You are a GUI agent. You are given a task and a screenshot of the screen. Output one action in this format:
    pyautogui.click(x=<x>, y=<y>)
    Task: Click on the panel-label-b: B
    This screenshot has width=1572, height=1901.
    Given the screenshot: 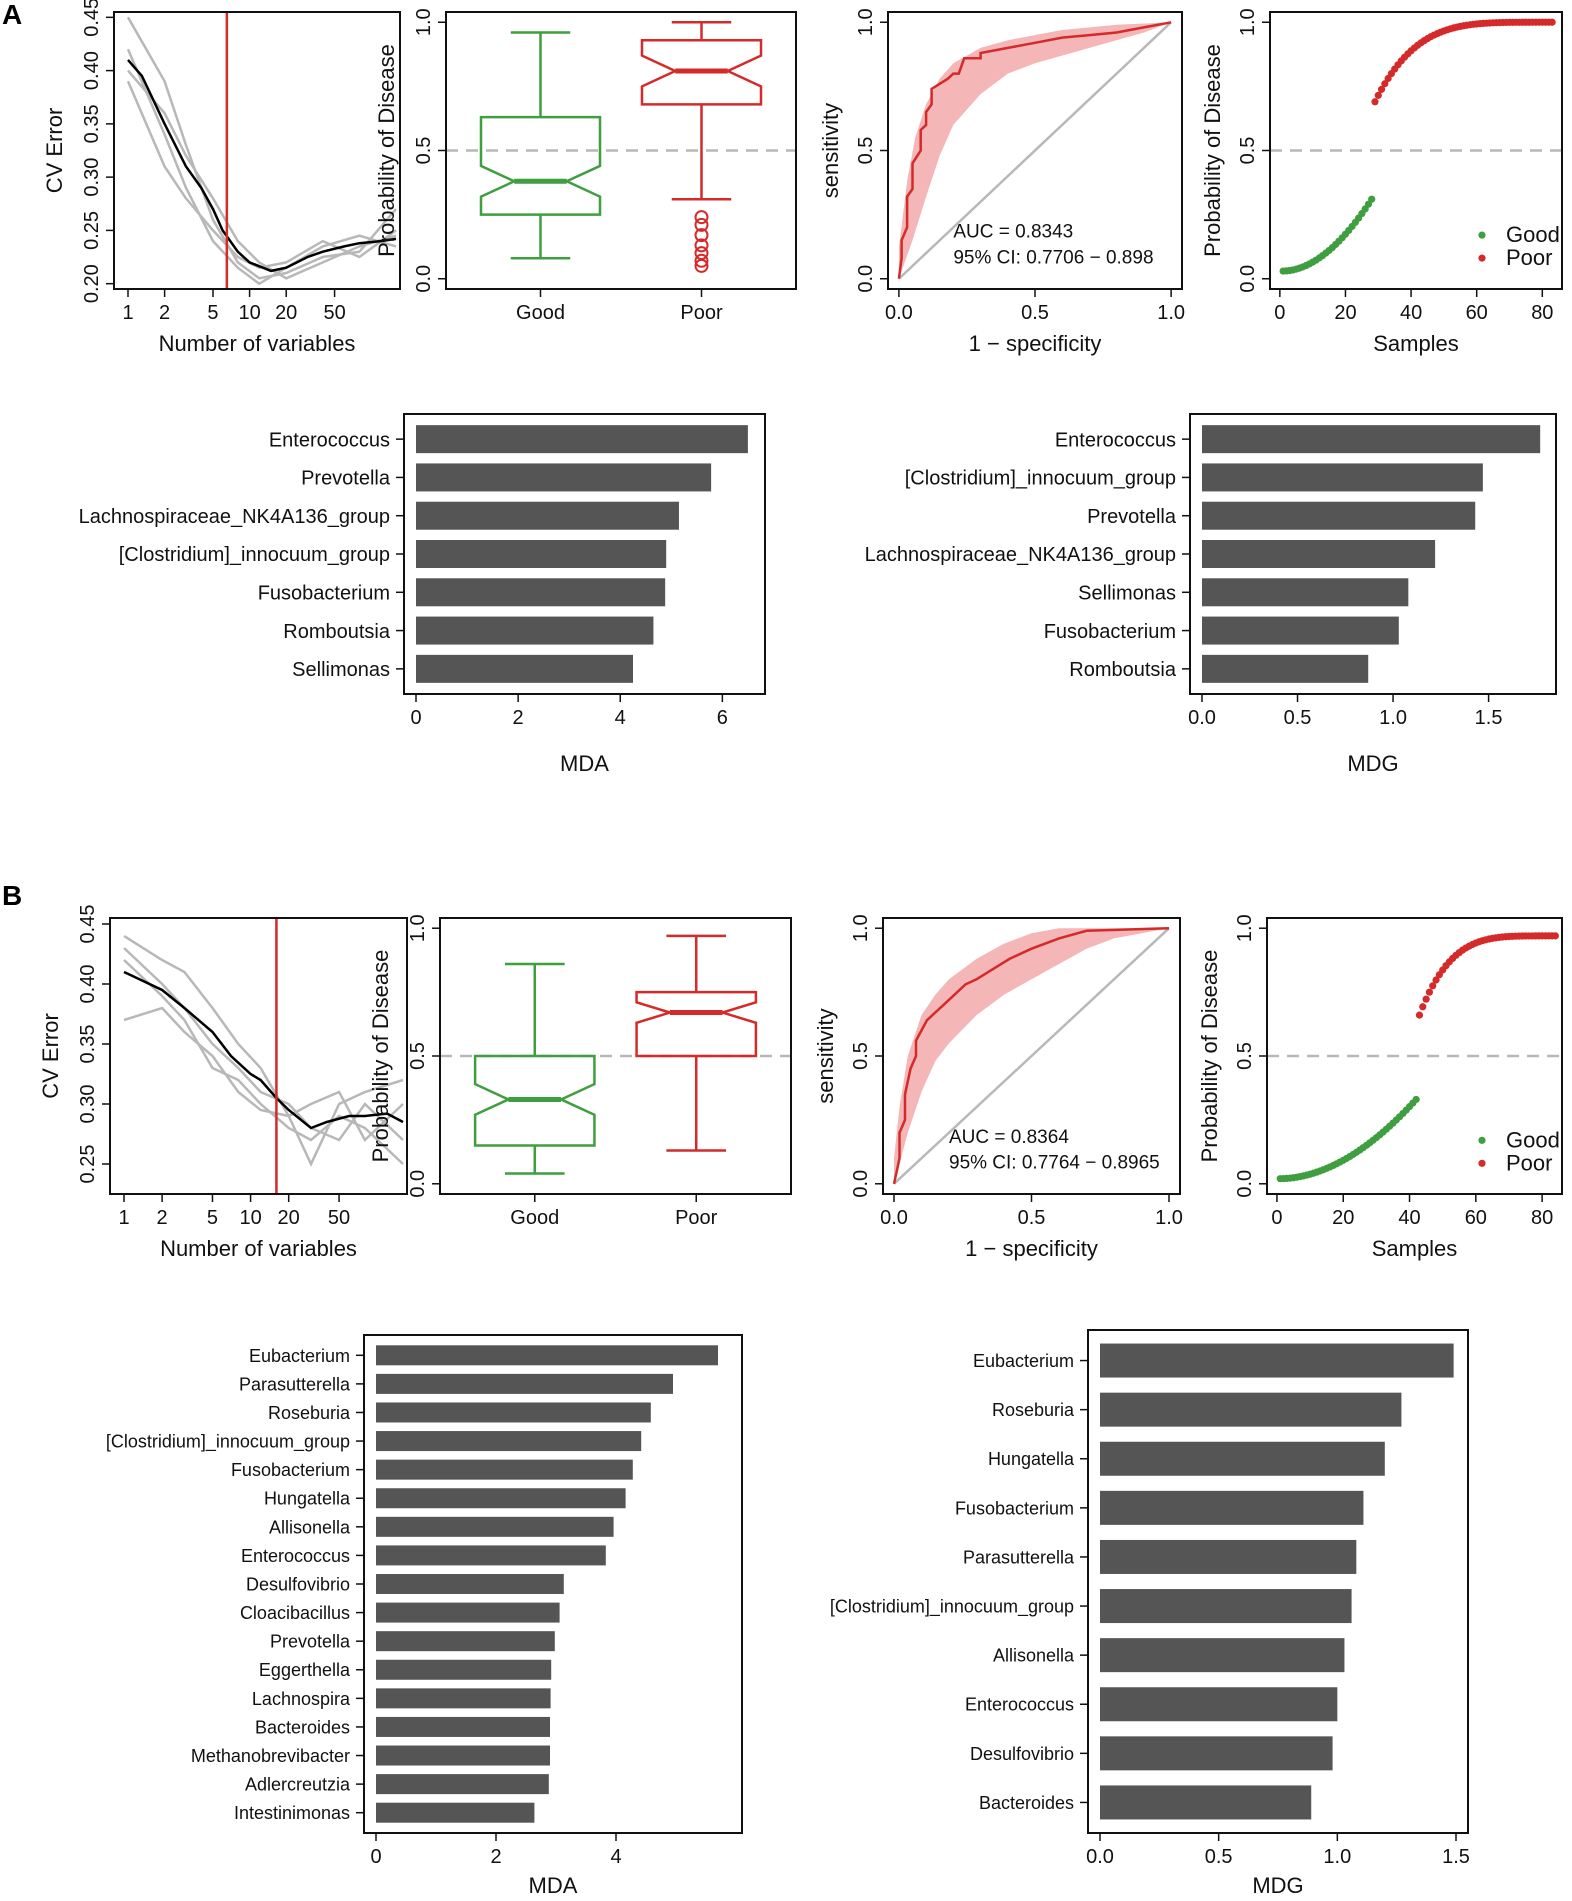 What is the action you would take?
    pyautogui.click(x=12, y=895)
    